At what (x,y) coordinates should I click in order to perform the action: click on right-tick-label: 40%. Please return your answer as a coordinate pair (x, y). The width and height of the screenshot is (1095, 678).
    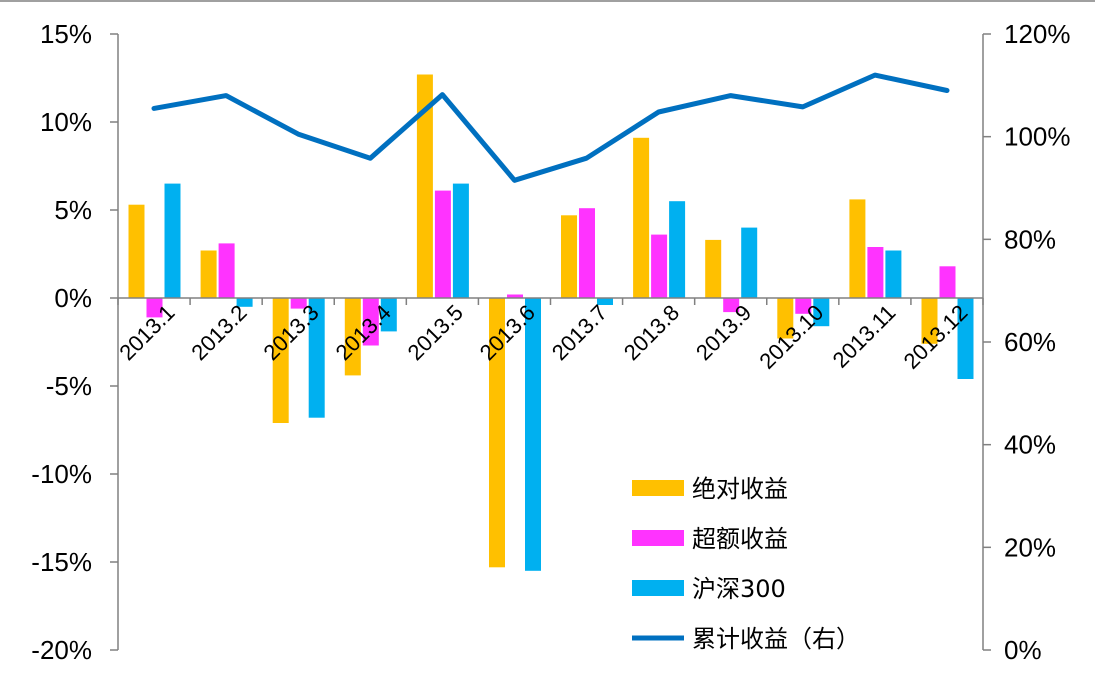
    Looking at the image, I should click on (1030, 445).